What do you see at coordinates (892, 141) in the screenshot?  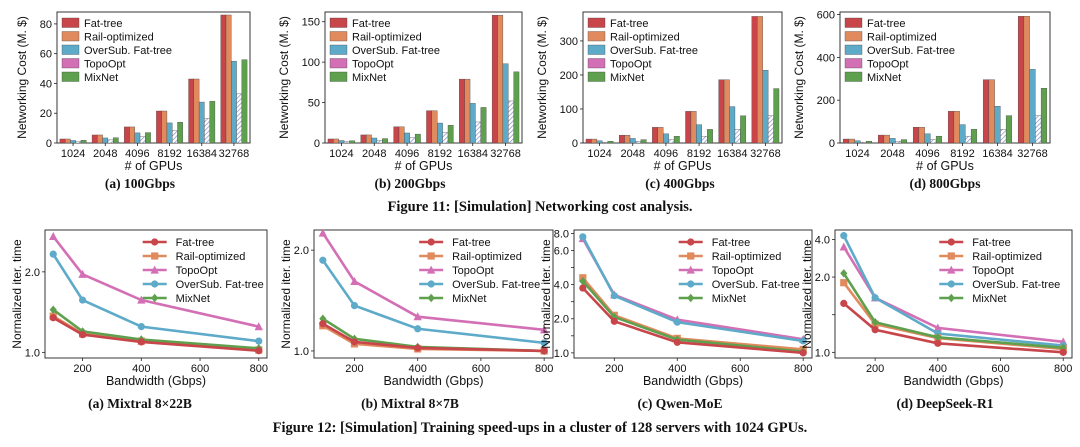 I see `bar-oversub-fat-tree-2048` at bounding box center [892, 141].